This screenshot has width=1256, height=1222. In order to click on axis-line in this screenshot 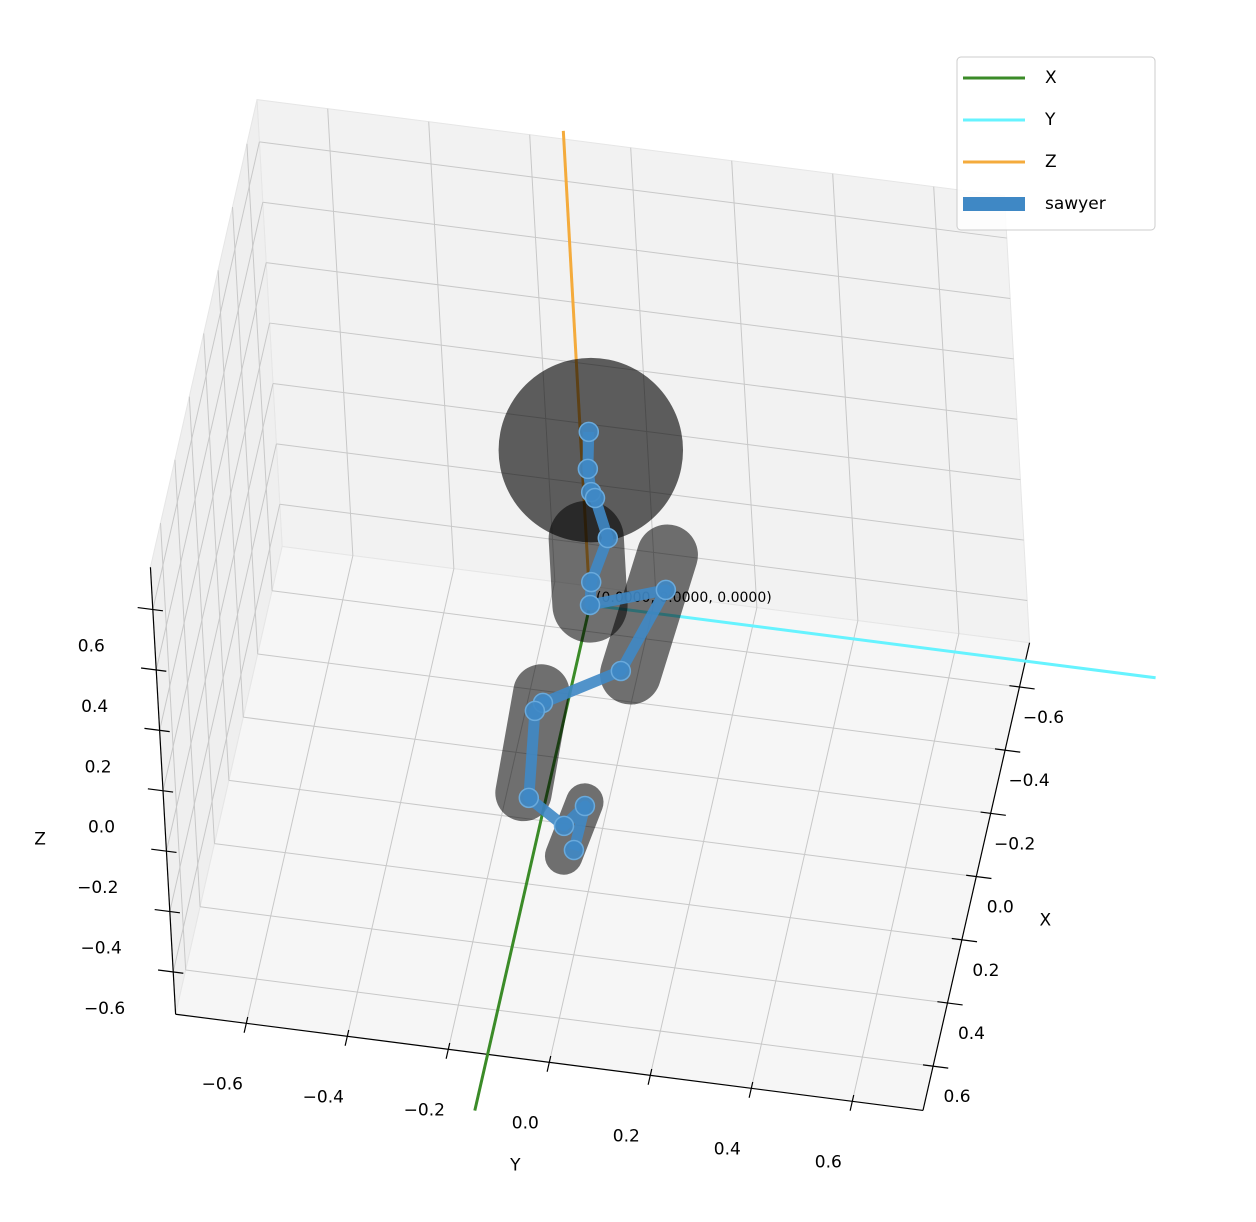, I will do `click(872, 641)`.